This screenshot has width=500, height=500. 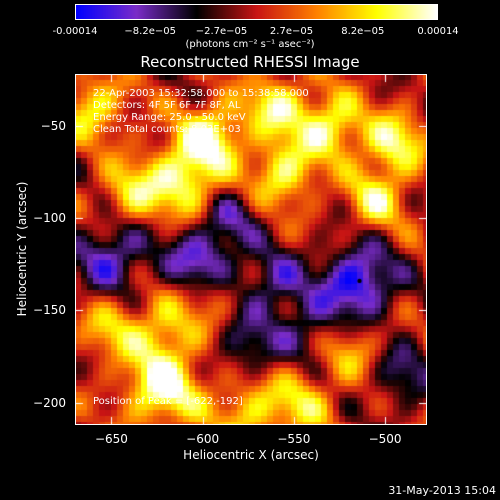 I want to click on colorbar-tick-label: -0.00014, so click(x=75, y=31).